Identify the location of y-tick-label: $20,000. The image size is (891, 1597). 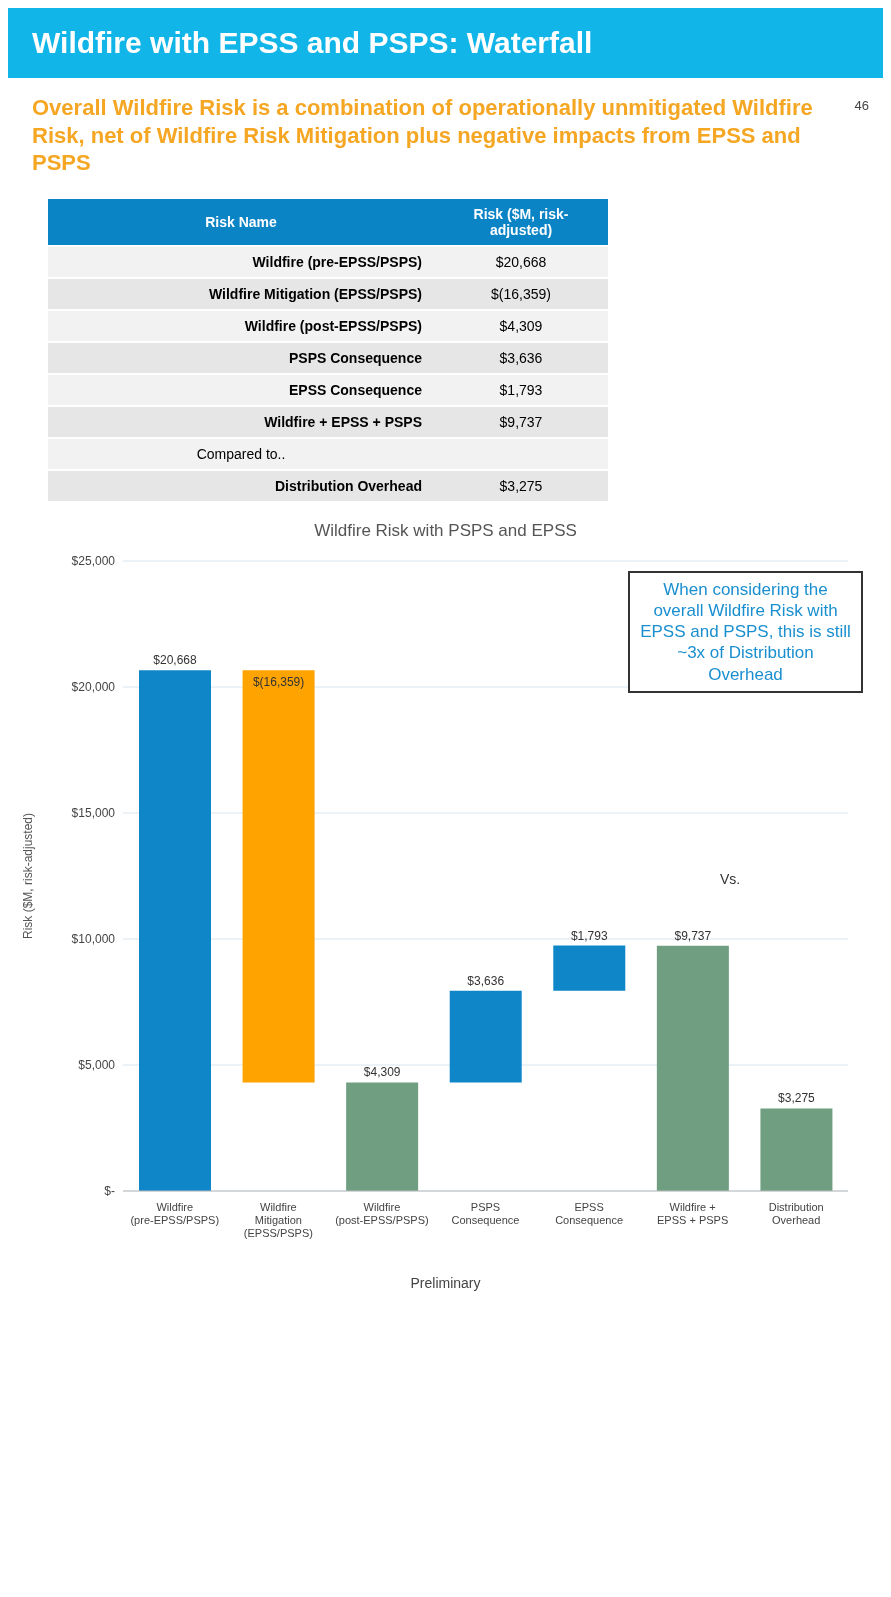
(93, 686).